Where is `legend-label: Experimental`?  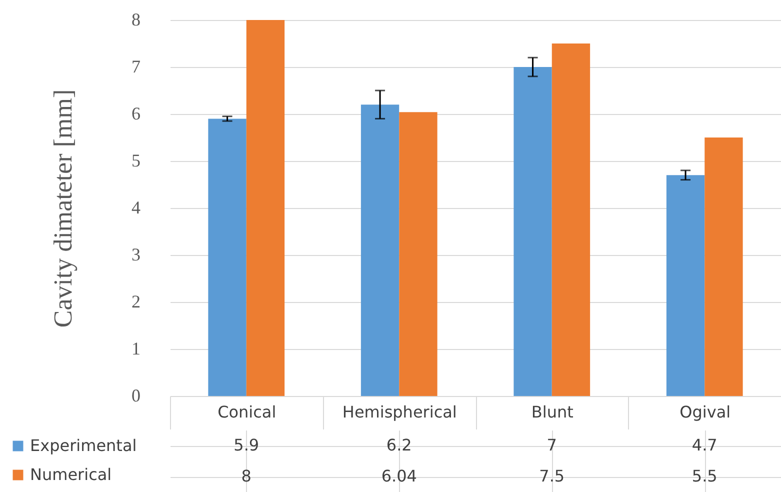 legend-label: Experimental is located at coordinates (83, 445).